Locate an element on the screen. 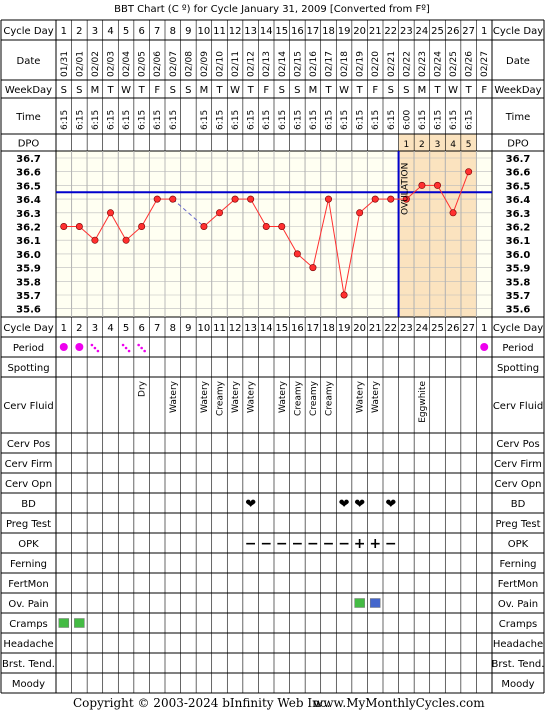 Image resolution: width=545 pixels, height=712 pixels. row-label-right-brst_tend: Brst. Tend. is located at coordinates (518, 664).